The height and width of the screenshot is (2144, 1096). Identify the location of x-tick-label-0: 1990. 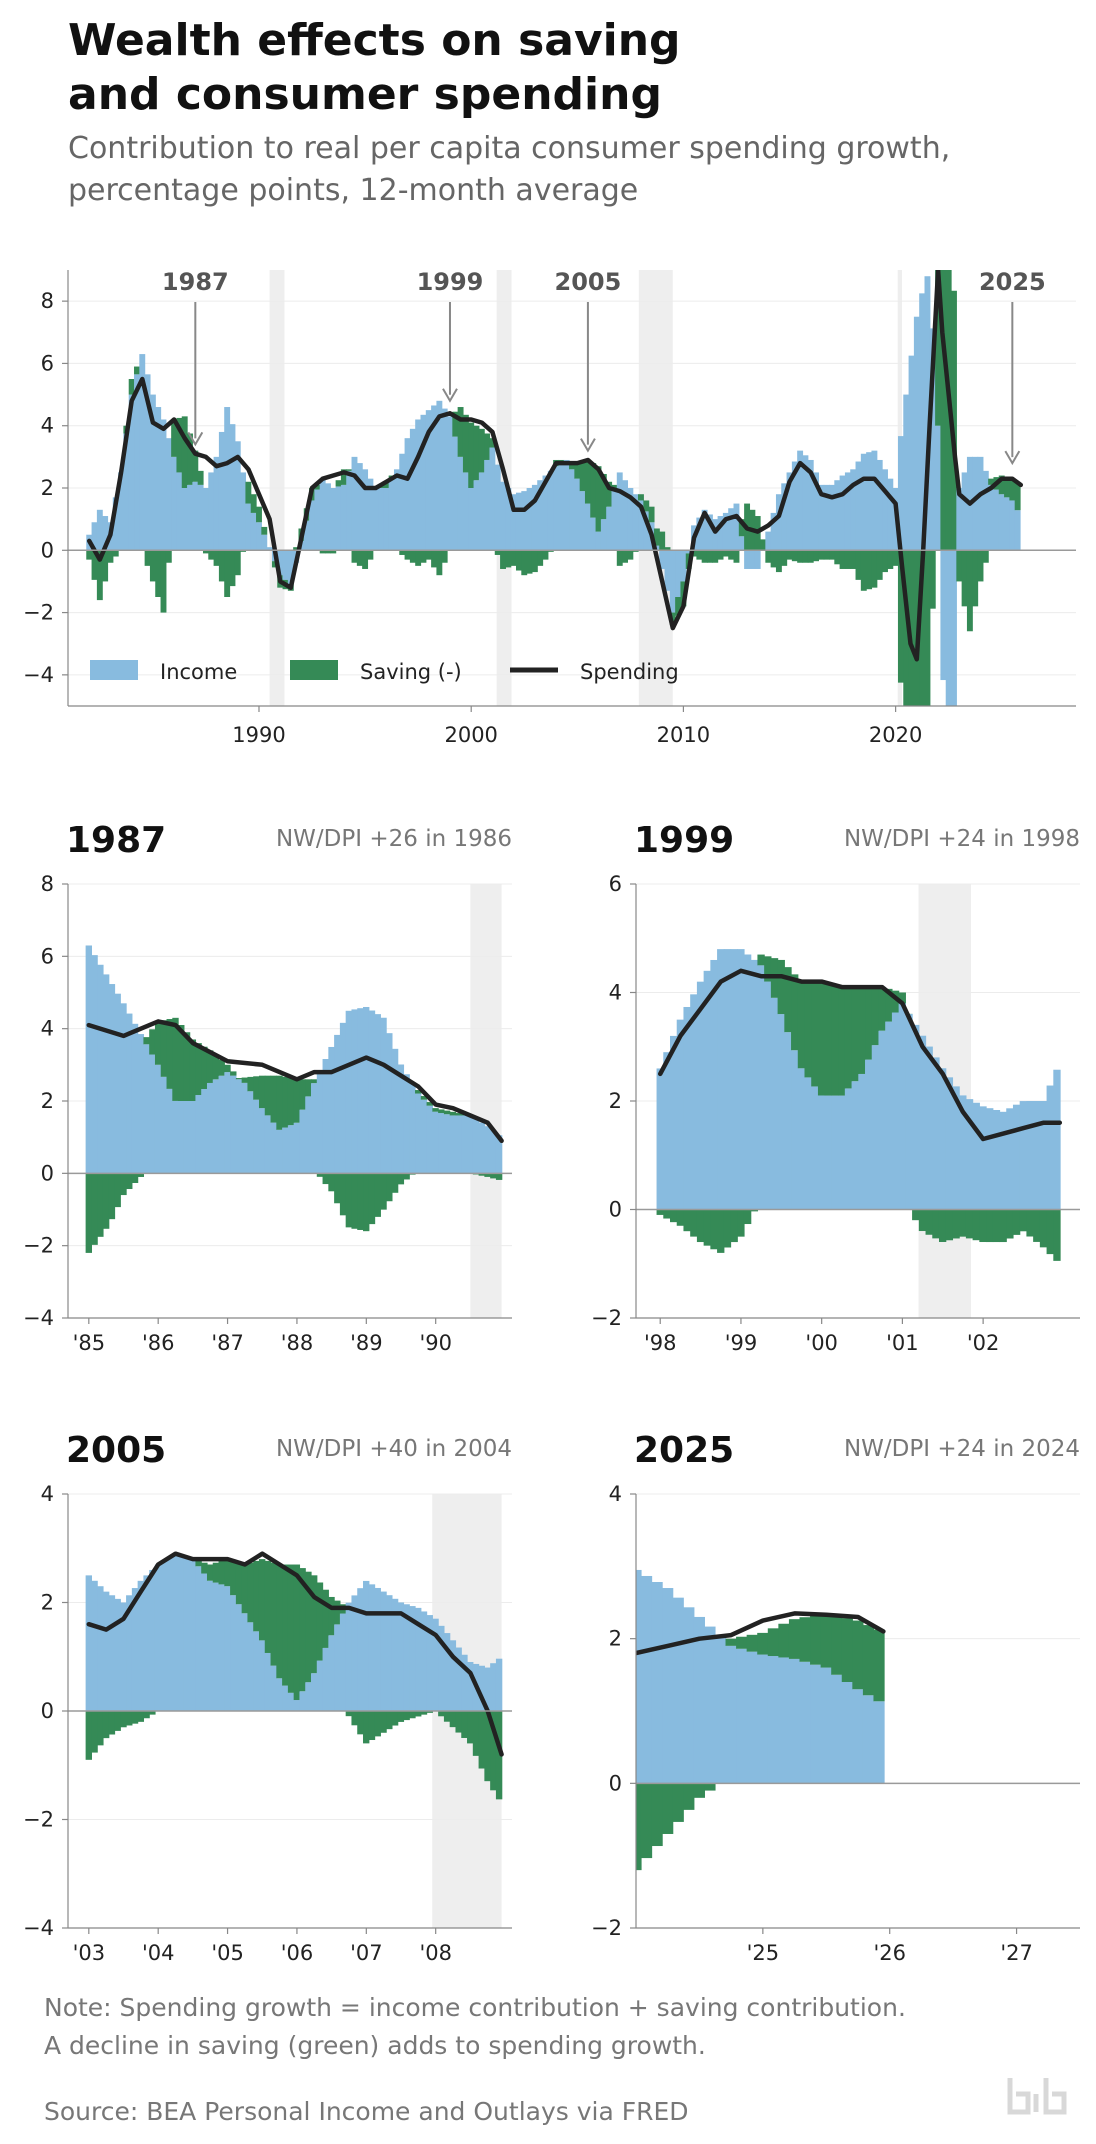
(258, 735).